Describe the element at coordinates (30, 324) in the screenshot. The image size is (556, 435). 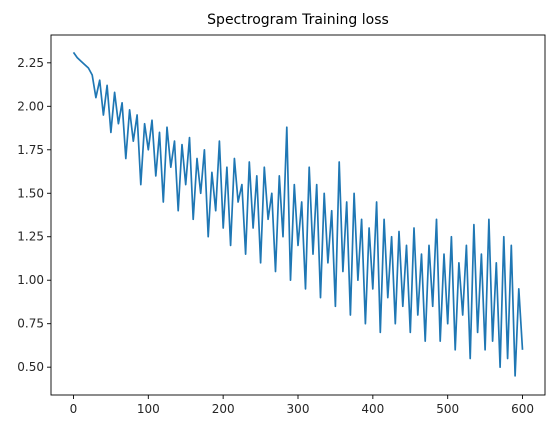
I see `y-tick-label: 0.75` at that location.